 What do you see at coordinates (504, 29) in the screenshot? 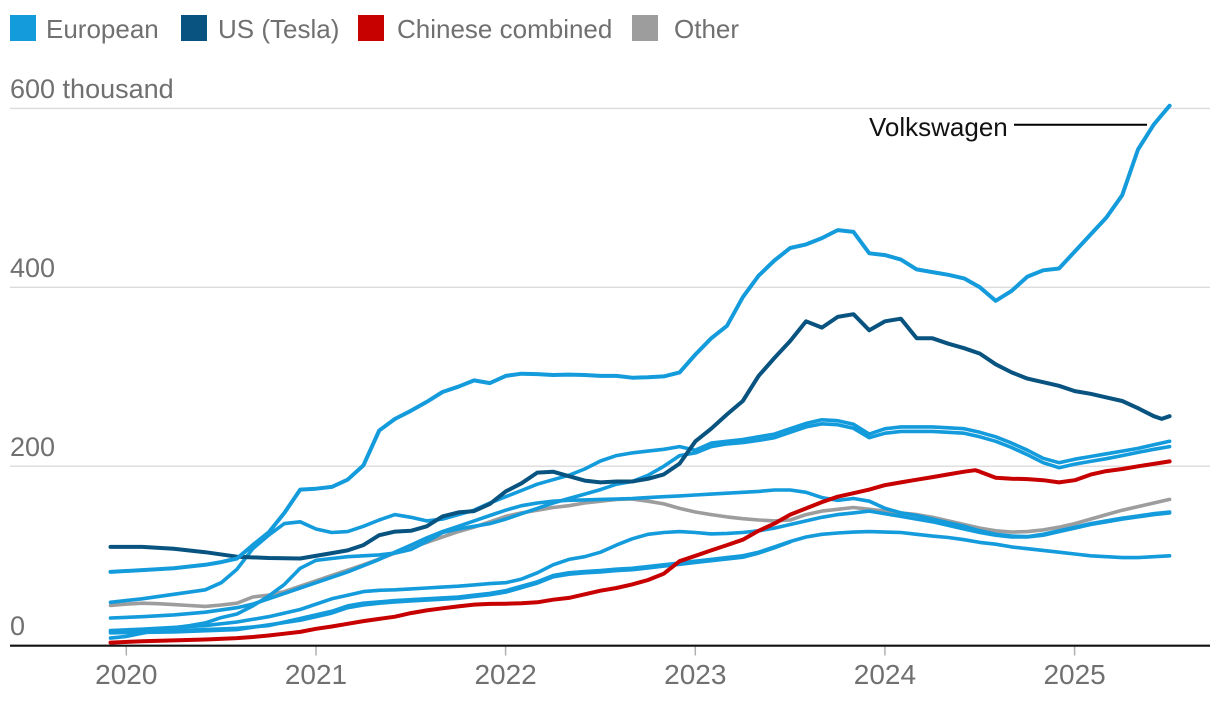
I see `svg-text: Chinese combined` at bounding box center [504, 29].